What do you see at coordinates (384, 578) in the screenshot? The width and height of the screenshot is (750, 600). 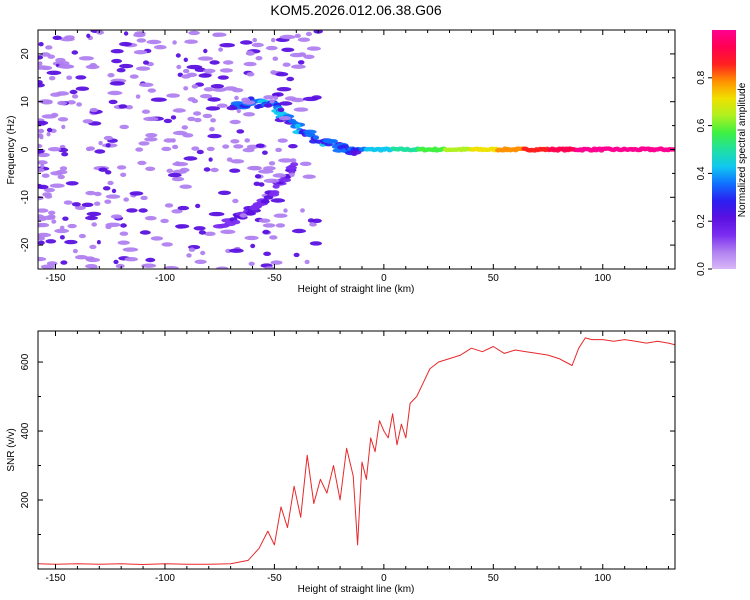 I see `x-tick-label: 0` at bounding box center [384, 578].